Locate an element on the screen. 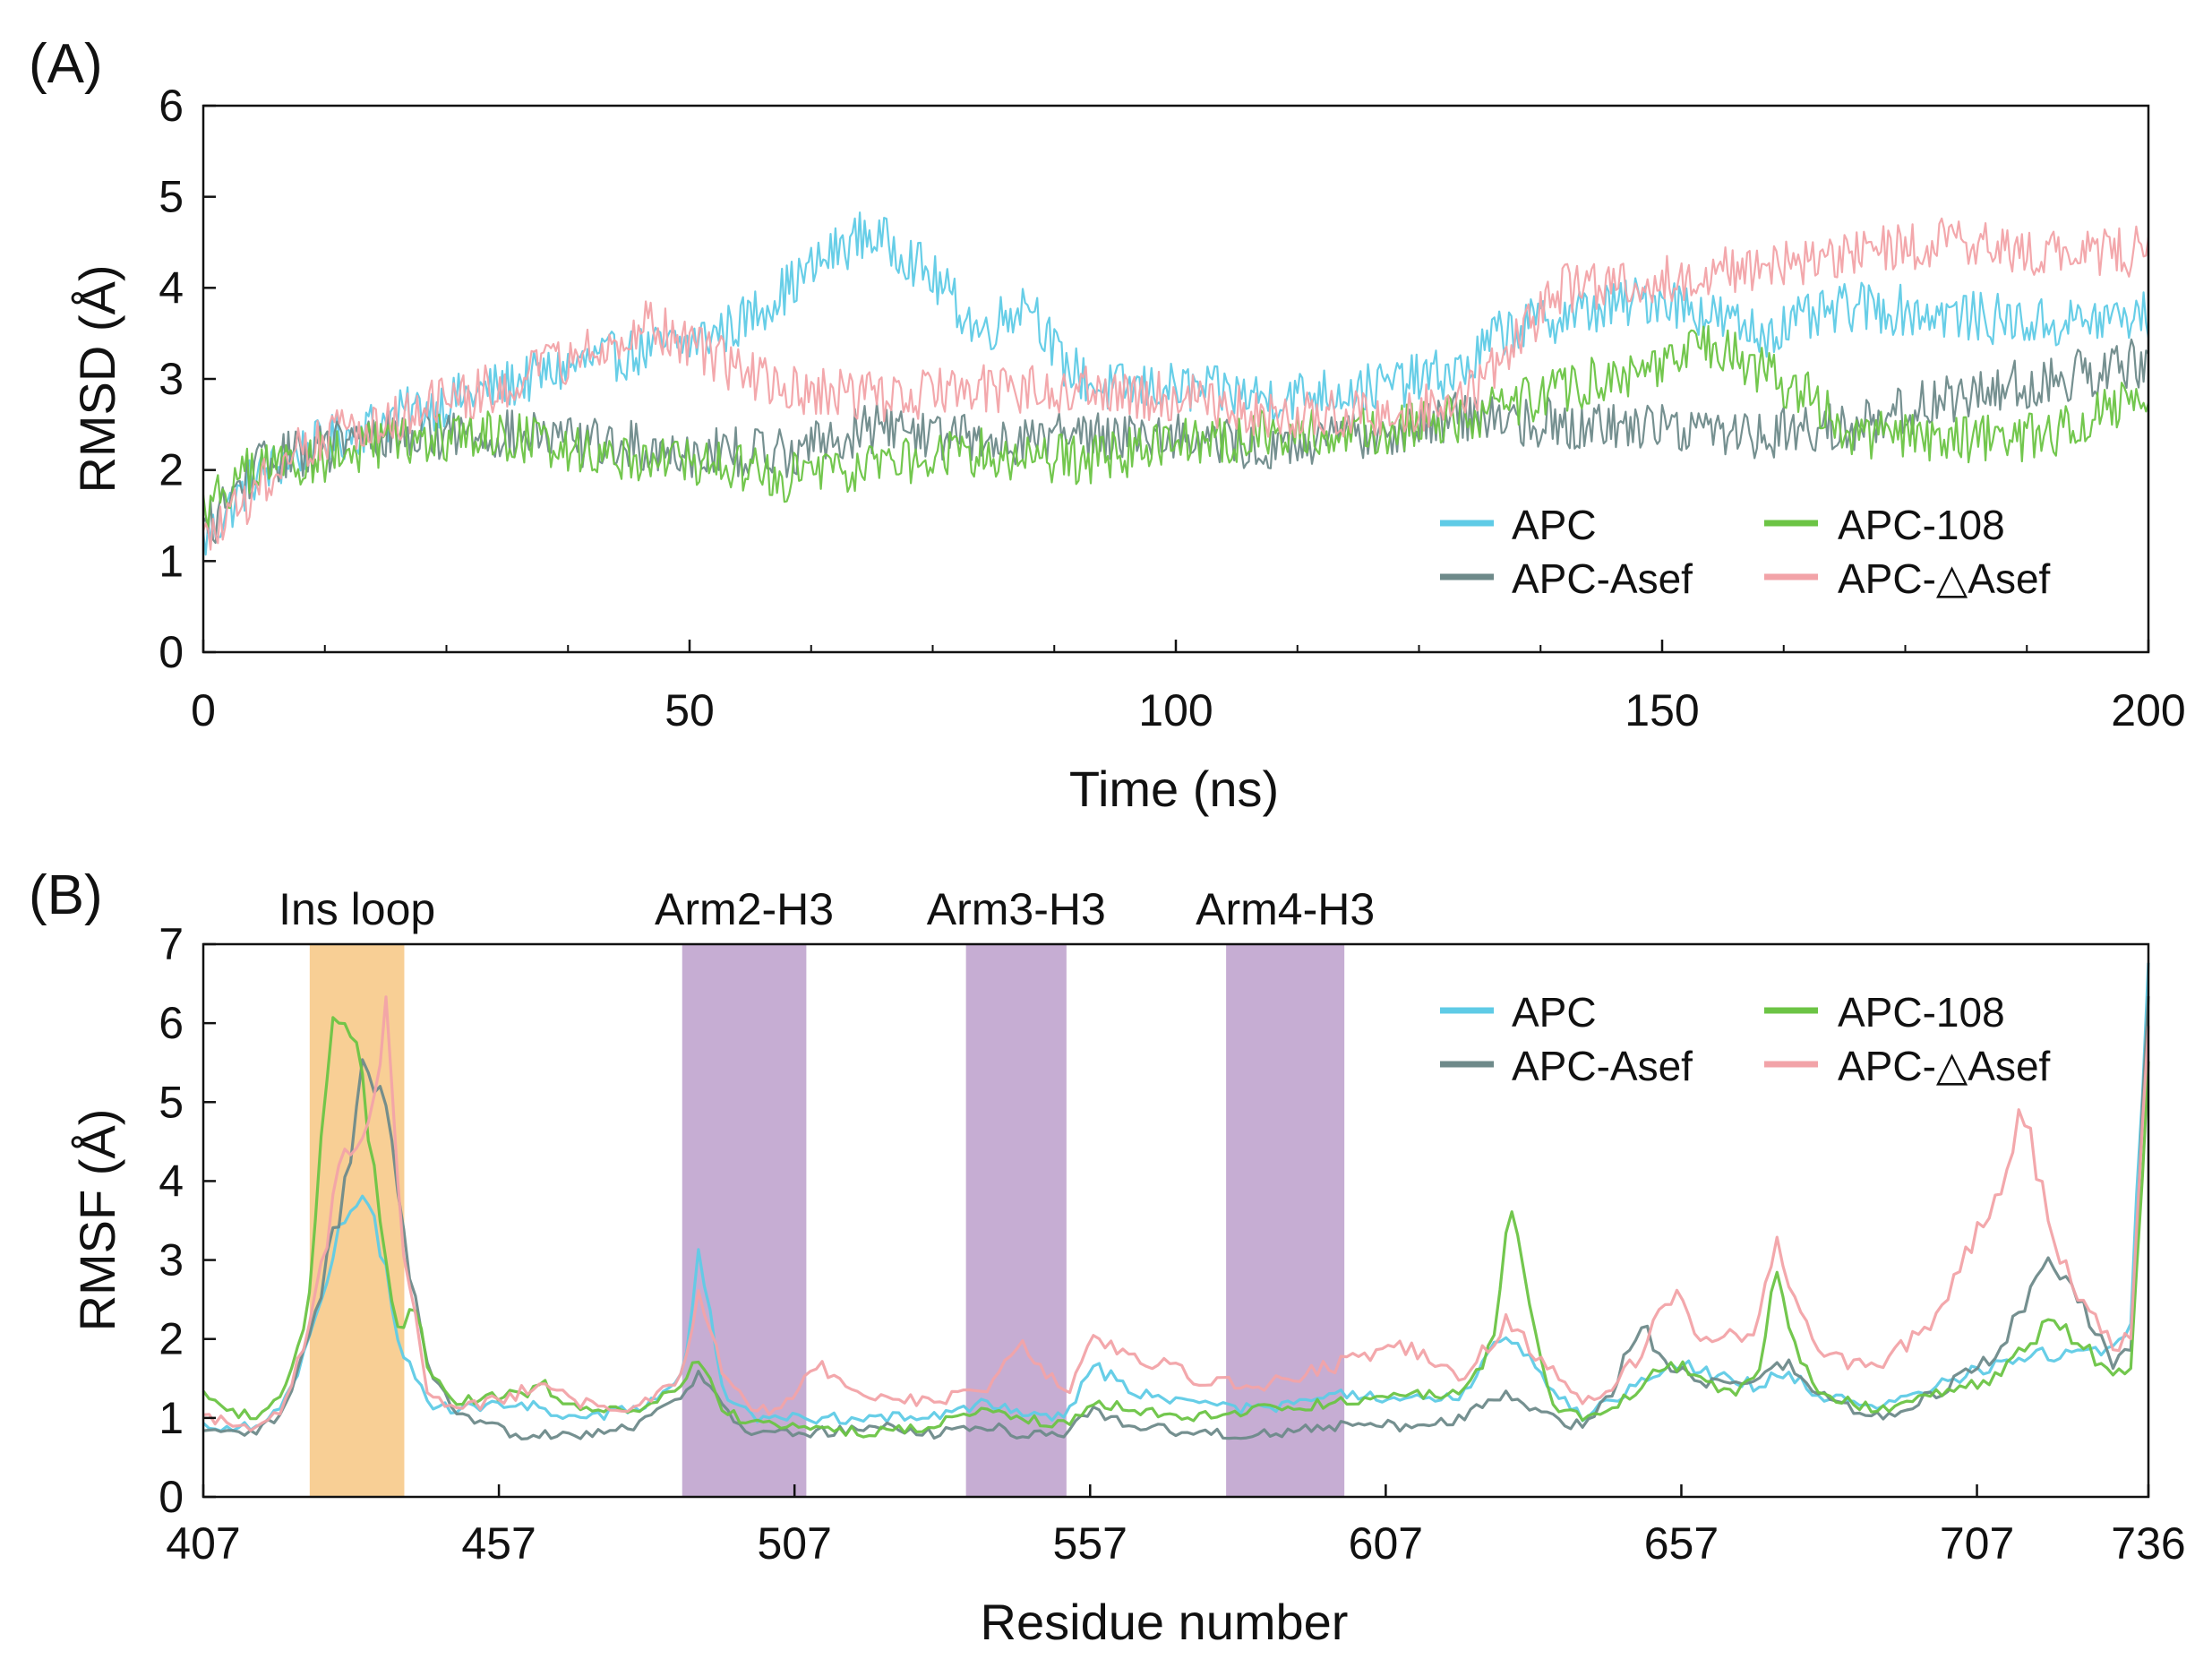  panel-b-x-tick-label: 407 is located at coordinates (203, 1543).